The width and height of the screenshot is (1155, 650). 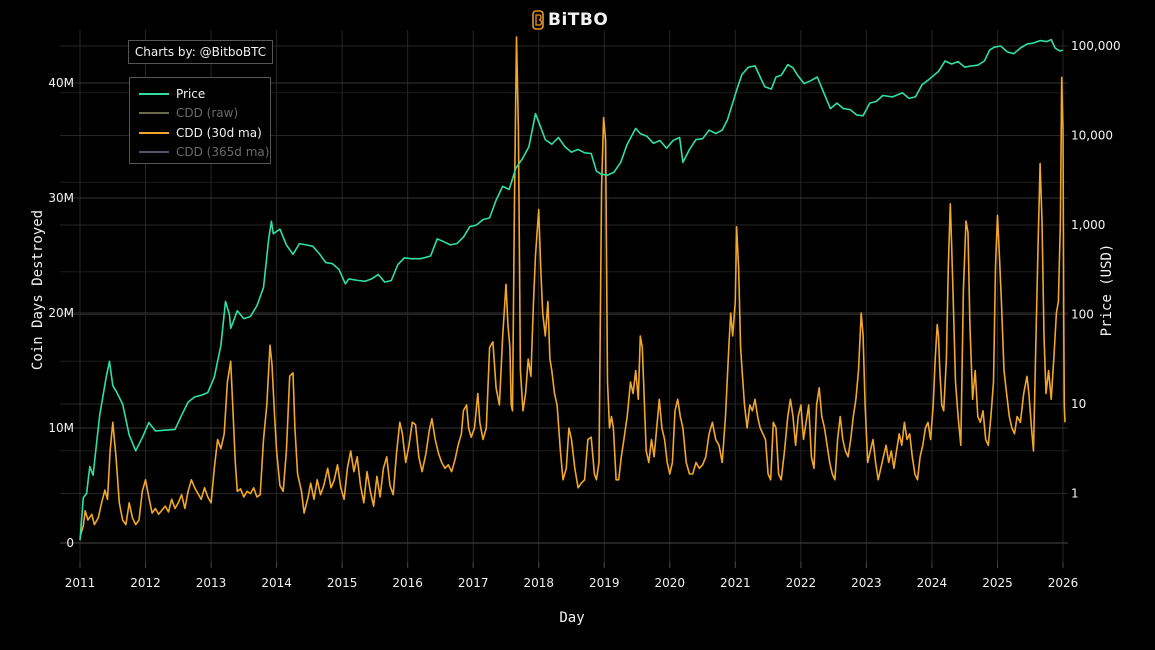 What do you see at coordinates (276, 583) in the screenshot?
I see `x-tick-label: 2014` at bounding box center [276, 583].